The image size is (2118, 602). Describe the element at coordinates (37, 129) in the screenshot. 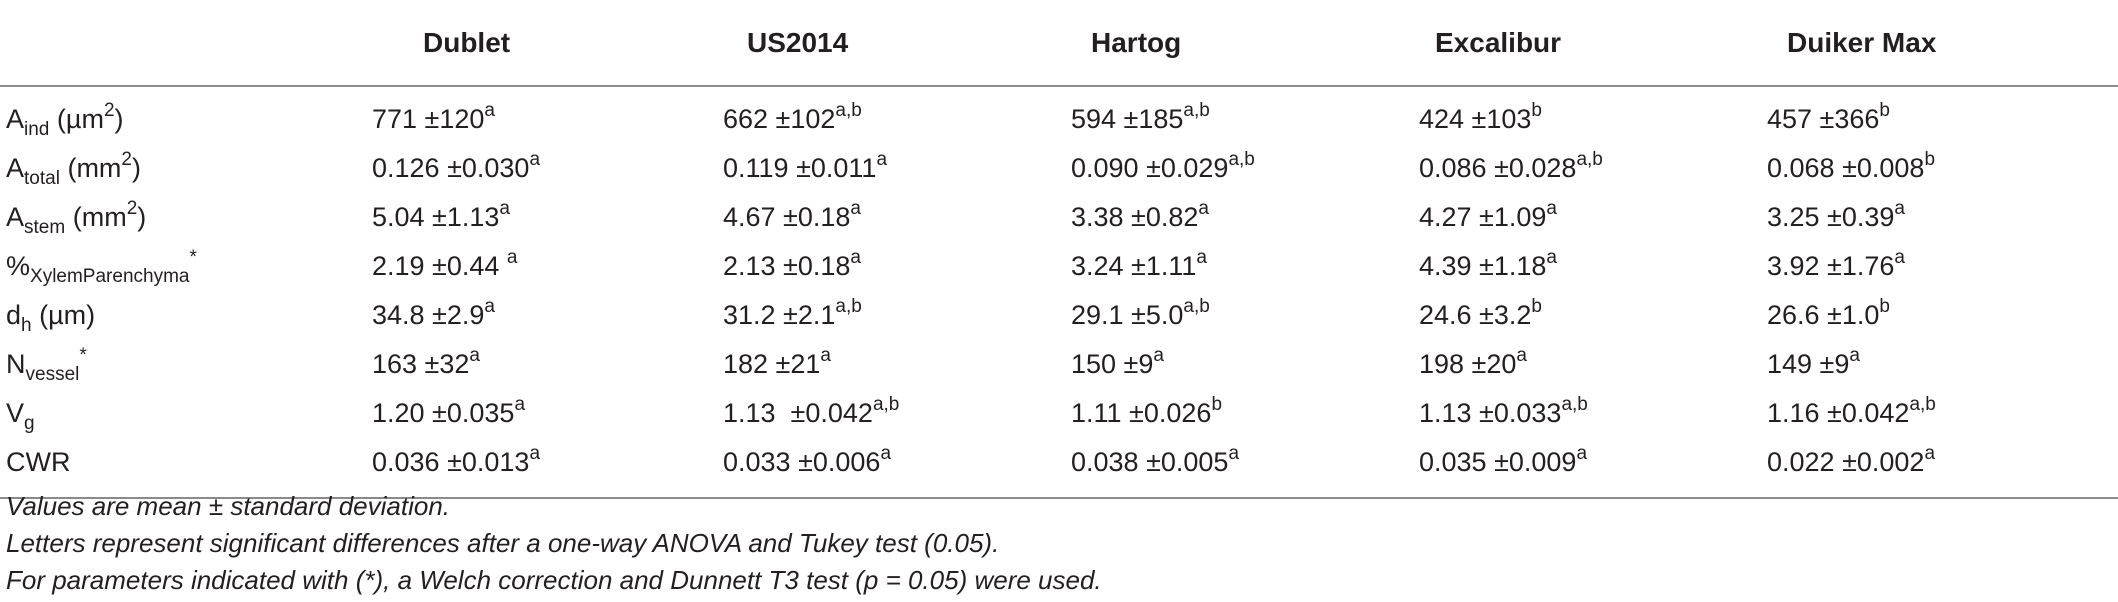

I see `parameter-subscript: ind` at that location.